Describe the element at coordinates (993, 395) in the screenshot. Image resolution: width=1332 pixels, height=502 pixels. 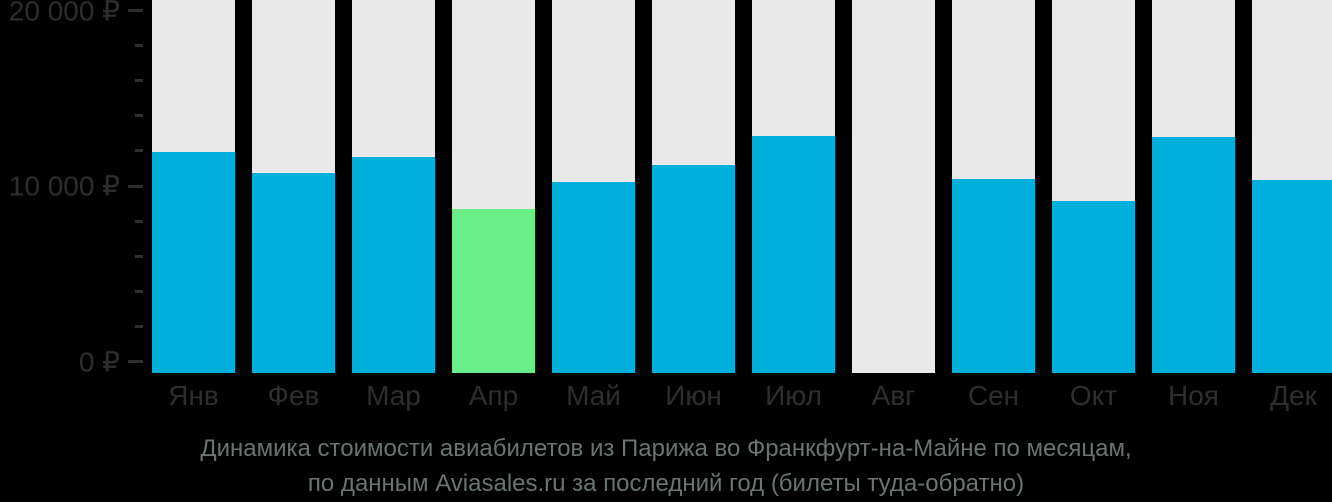
I see `x-label-9: Сен` at that location.